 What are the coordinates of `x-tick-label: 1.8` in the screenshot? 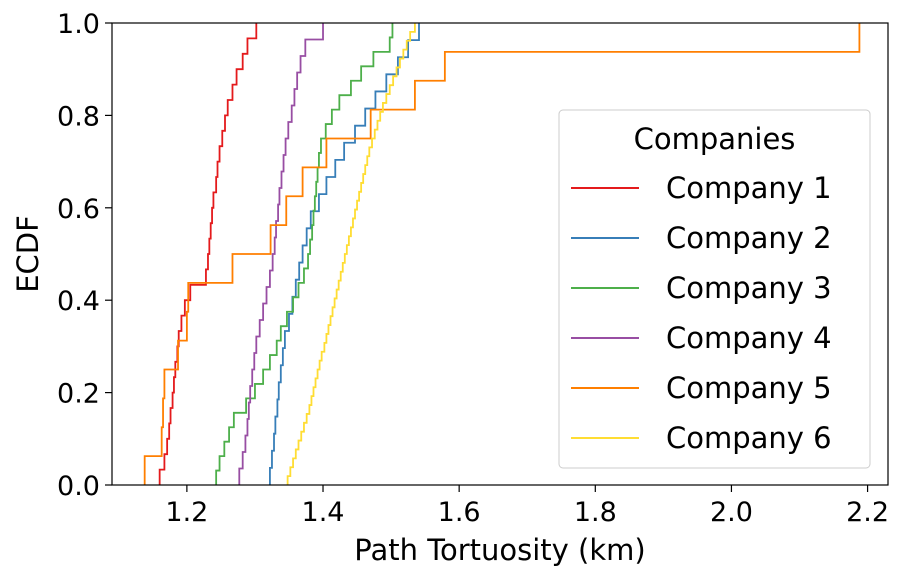 It's located at (595, 512).